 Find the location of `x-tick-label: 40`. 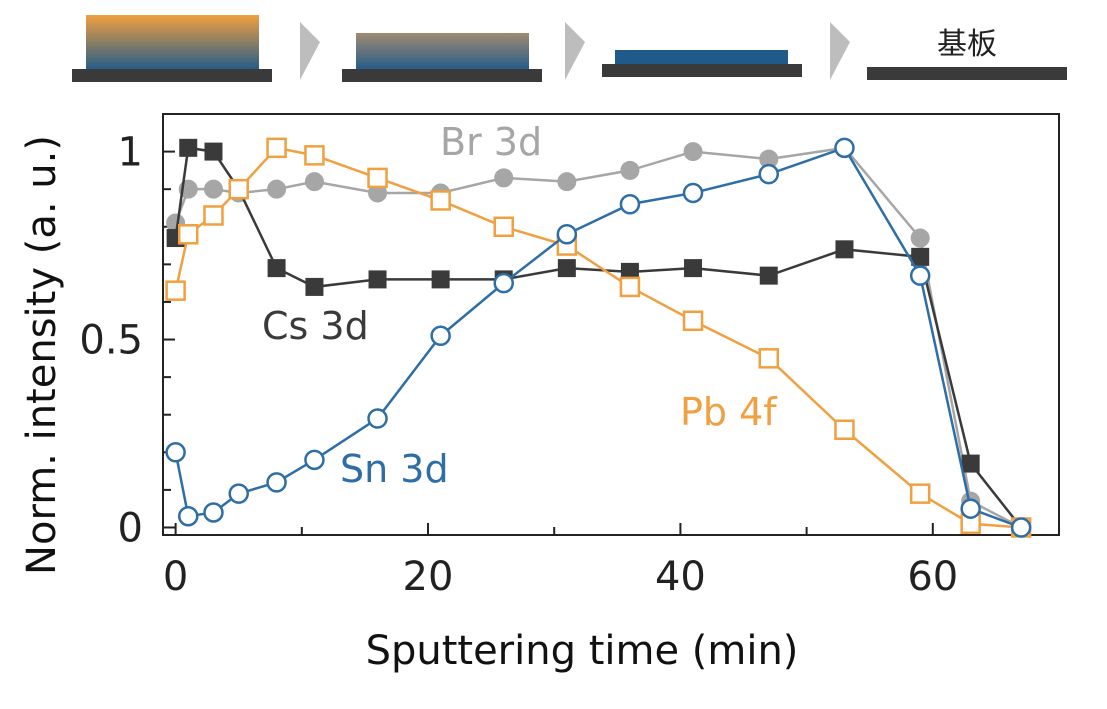

x-tick-label: 40 is located at coordinates (680, 577).